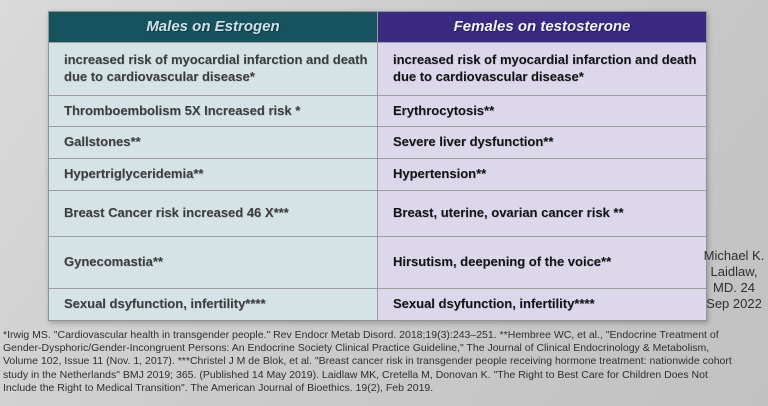  I want to click on attribution-line: Laidlaw,, so click(734, 271).